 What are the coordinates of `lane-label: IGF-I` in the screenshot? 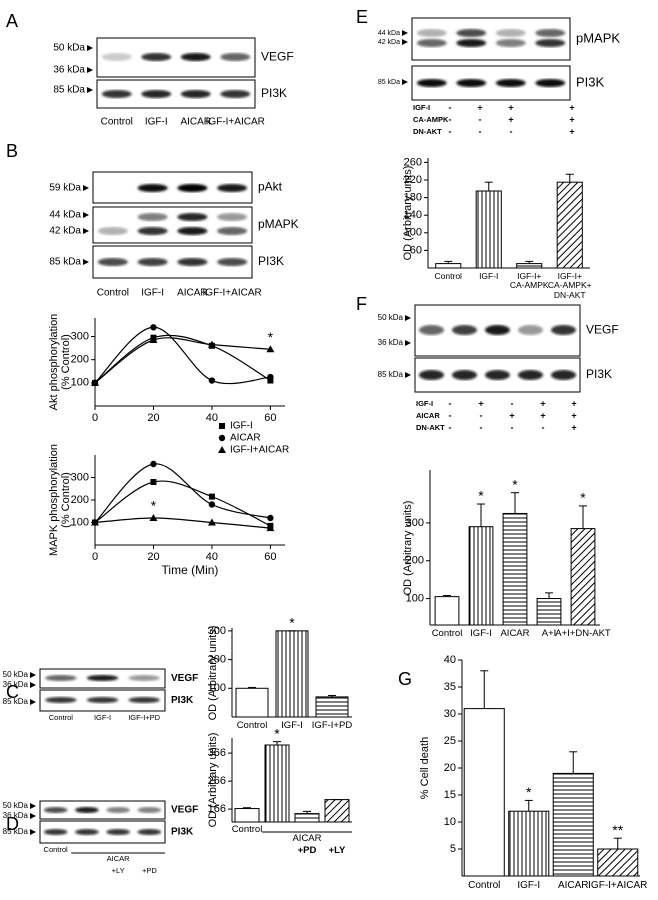 It's located at (152, 293).